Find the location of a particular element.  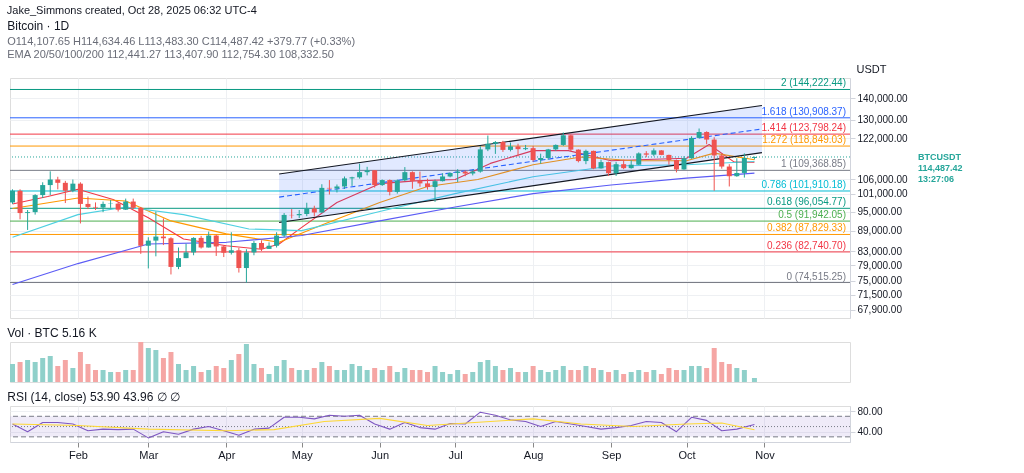

y-tick-label: 71,500.00 is located at coordinates (880, 295).